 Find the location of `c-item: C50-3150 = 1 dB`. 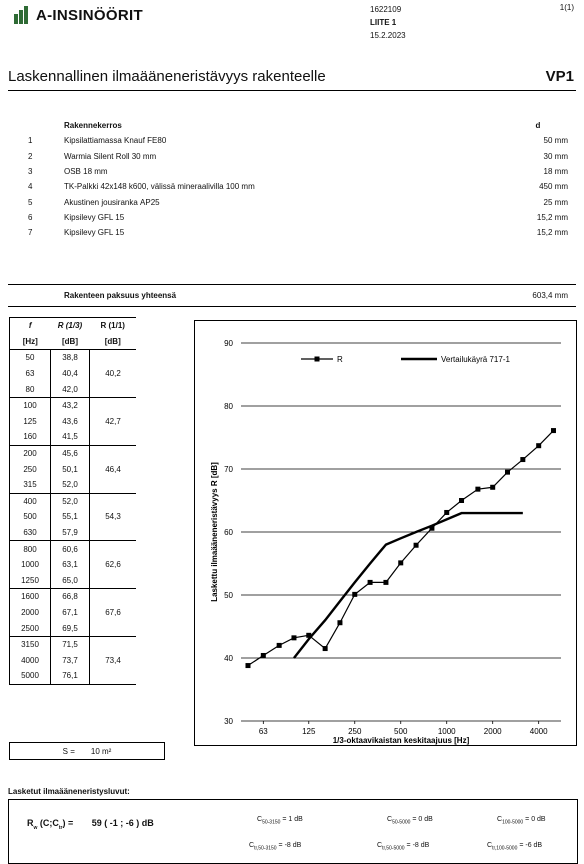

c-item: C50-3150 = 1 dB is located at coordinates (280, 820).